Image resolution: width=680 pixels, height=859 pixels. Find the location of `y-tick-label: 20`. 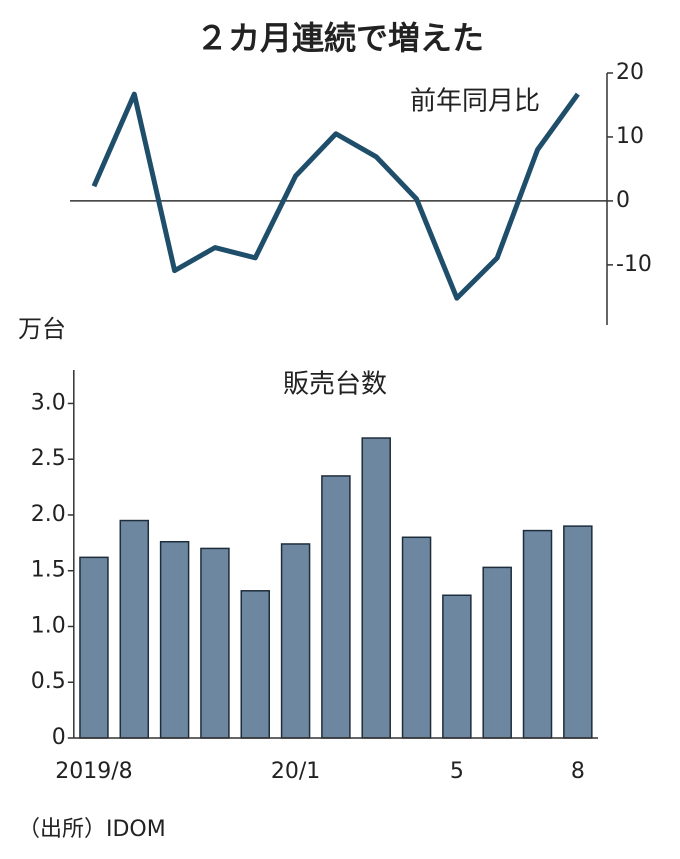

y-tick-label: 20 is located at coordinates (630, 72).